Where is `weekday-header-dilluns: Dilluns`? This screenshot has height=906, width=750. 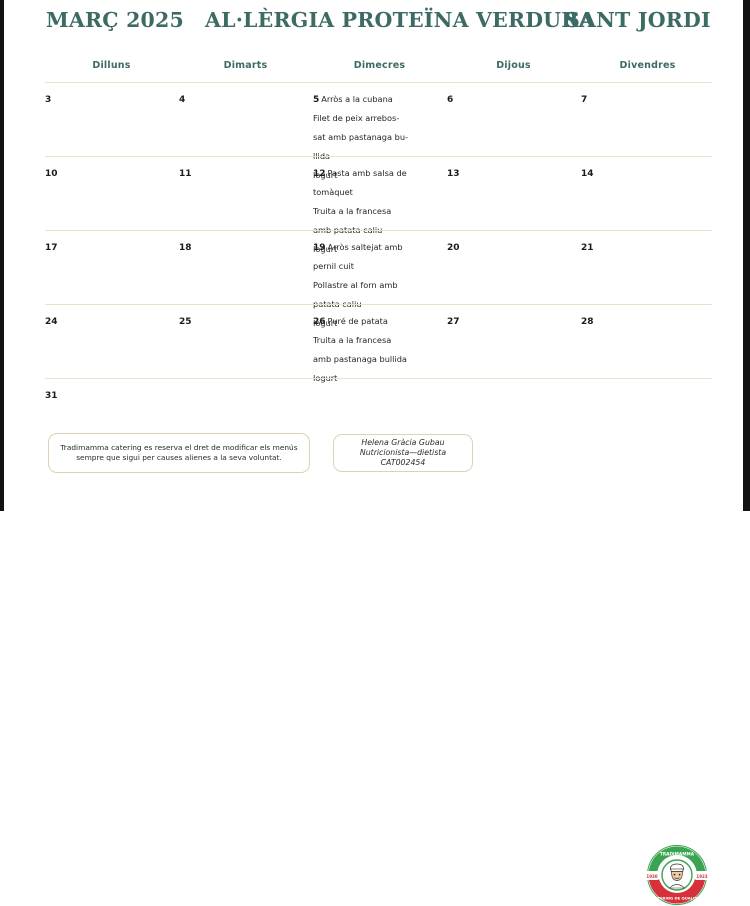
weekday-header-dilluns: Dilluns is located at coordinates (111, 65).